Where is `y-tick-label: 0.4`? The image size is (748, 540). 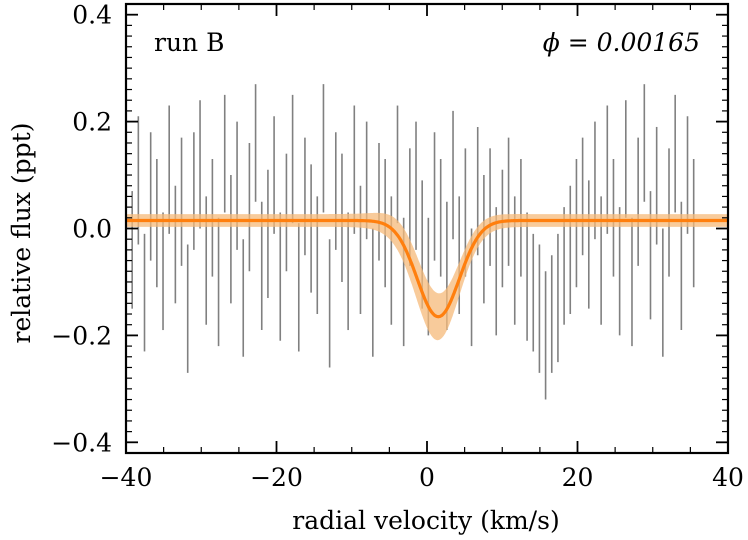
y-tick-label: 0.4 is located at coordinates (92, 15).